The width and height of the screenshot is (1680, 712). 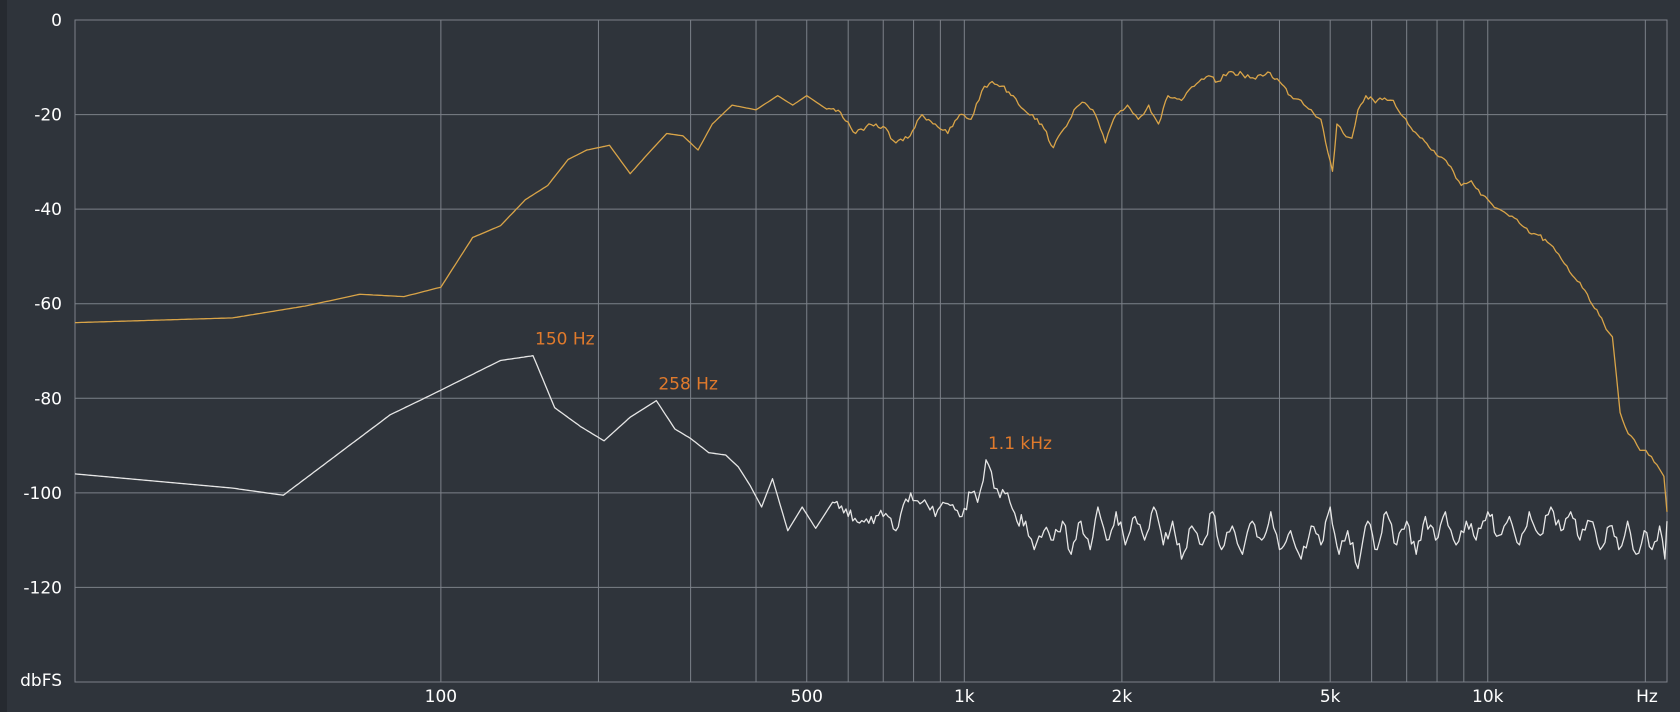 I want to click on annotations: 150 Hz 258 Hz 1.1 kHz, so click(x=793, y=392).